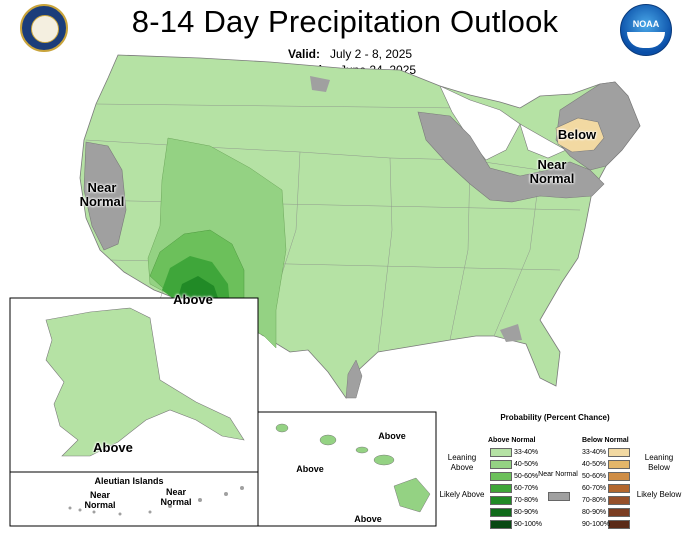 The width and height of the screenshot is (690, 533). I want to click on legend-below-swatch-label: 80-90%, so click(594, 512).